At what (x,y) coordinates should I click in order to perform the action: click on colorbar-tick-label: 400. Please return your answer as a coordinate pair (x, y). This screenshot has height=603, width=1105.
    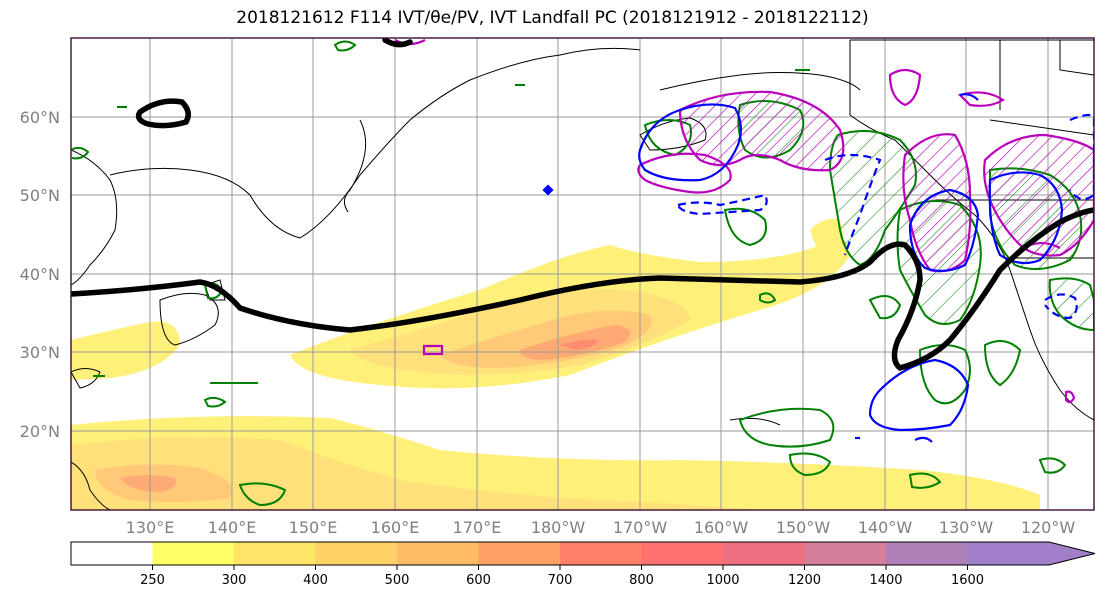
    Looking at the image, I should click on (315, 580).